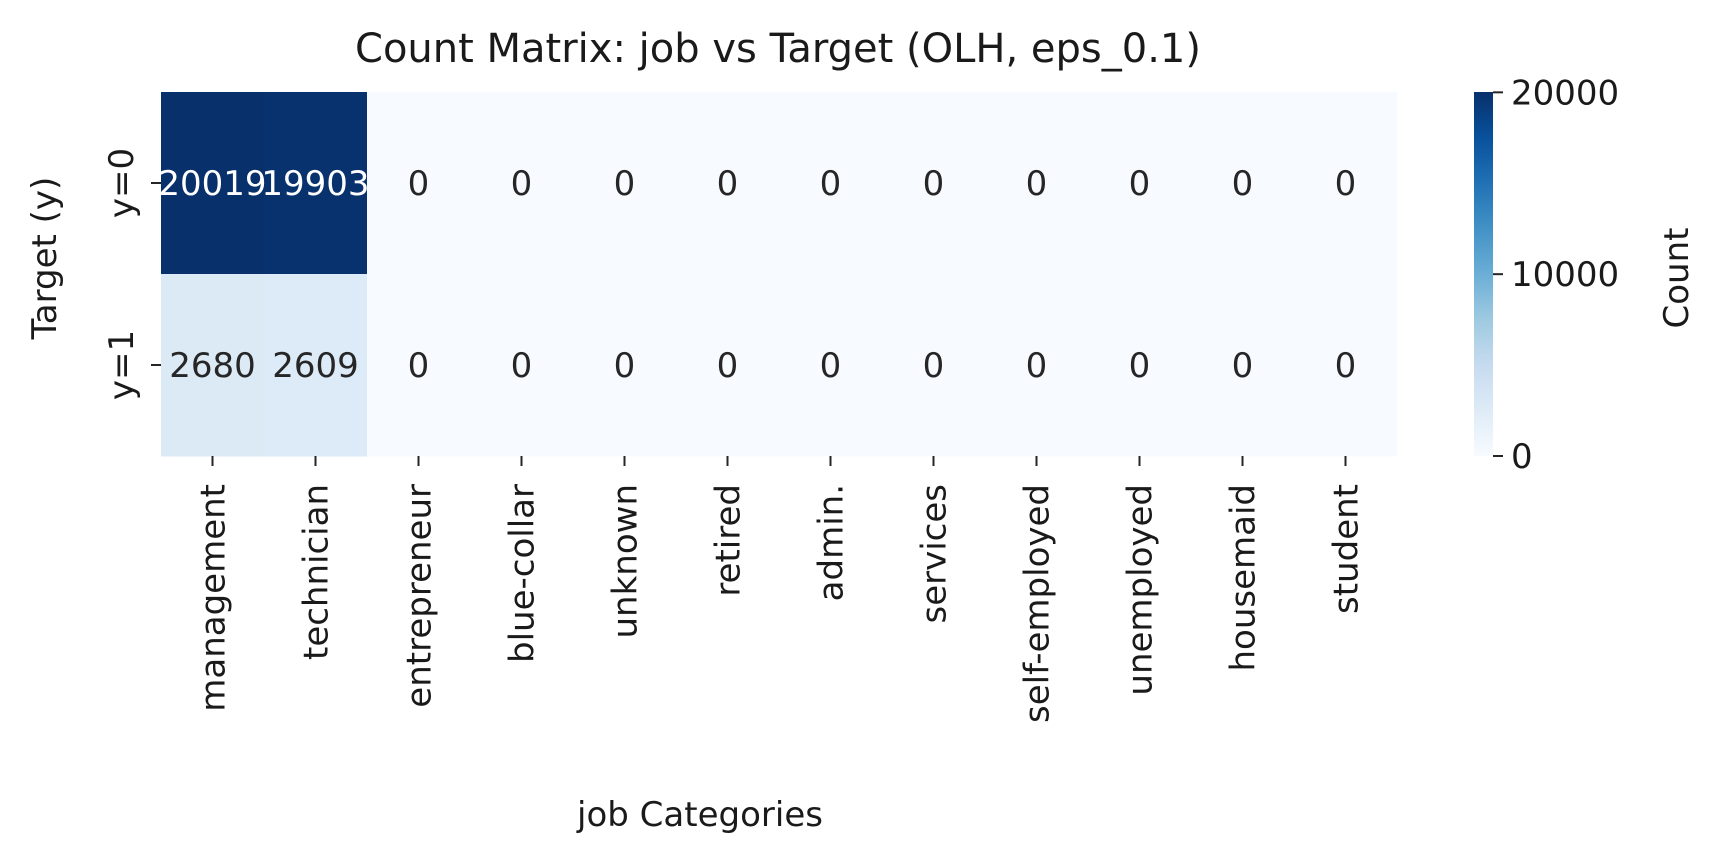  What do you see at coordinates (1483, 274) in the screenshot?
I see `colorbar-gradient` at bounding box center [1483, 274].